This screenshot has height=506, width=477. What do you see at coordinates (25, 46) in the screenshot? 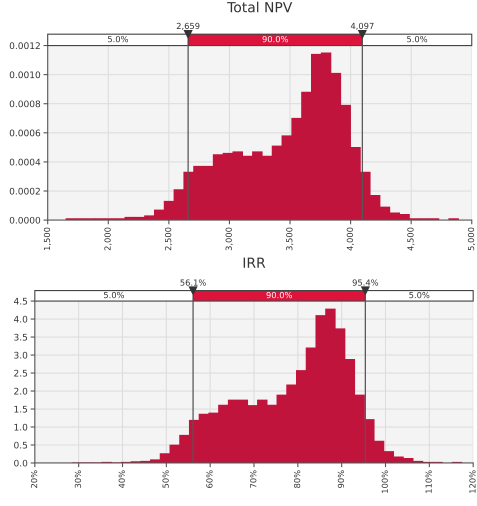
I see `y-tick-label: 0.0012` at bounding box center [25, 46].